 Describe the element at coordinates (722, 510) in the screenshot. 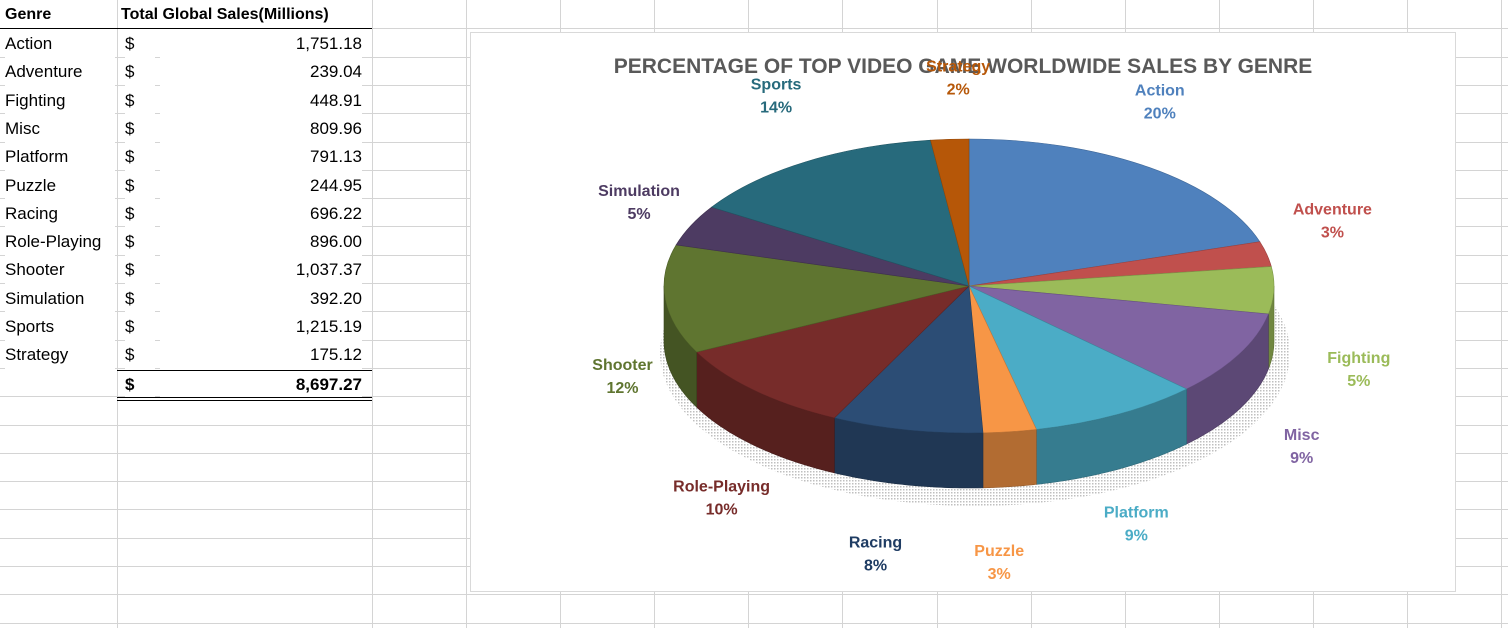

I see `data-label-percent: 10%` at that location.